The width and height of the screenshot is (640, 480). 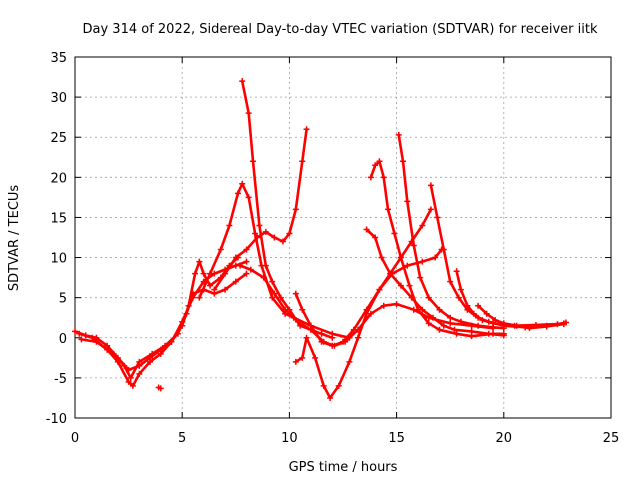 What do you see at coordinates (63, 299) in the screenshot?
I see `y-tick-label: 5` at bounding box center [63, 299].